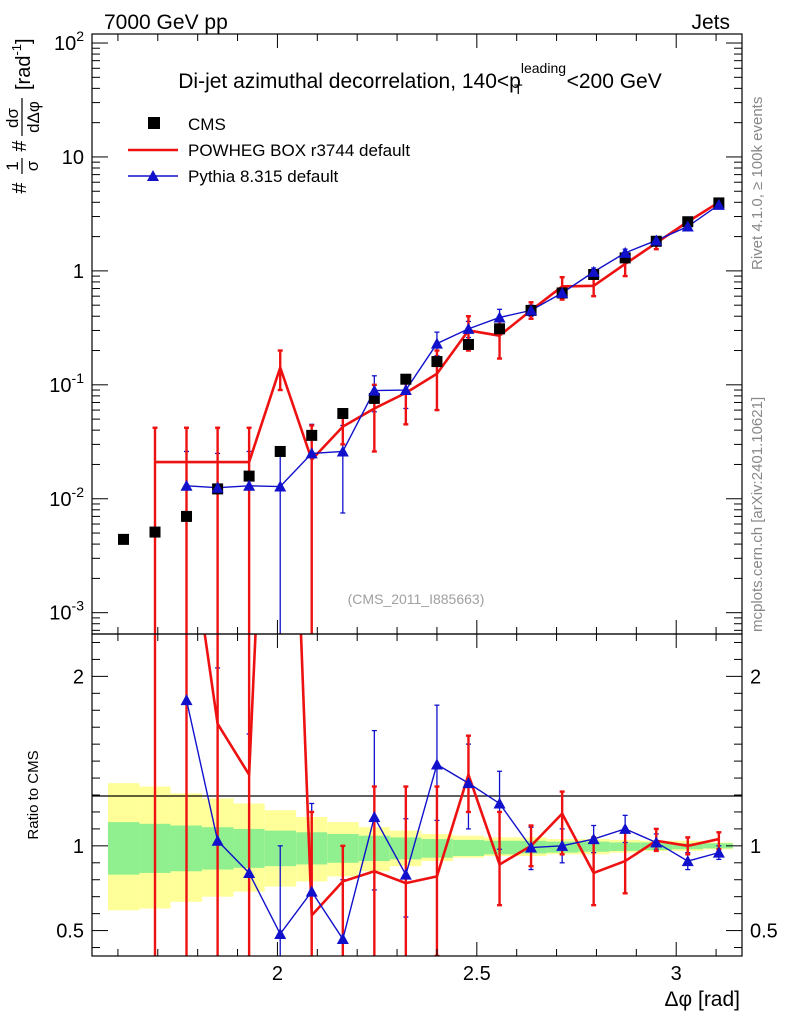 This screenshot has width=786, height=1024. Describe the element at coordinates (20, 188) in the screenshot. I see `y-axis-title-hash-1: #` at that location.